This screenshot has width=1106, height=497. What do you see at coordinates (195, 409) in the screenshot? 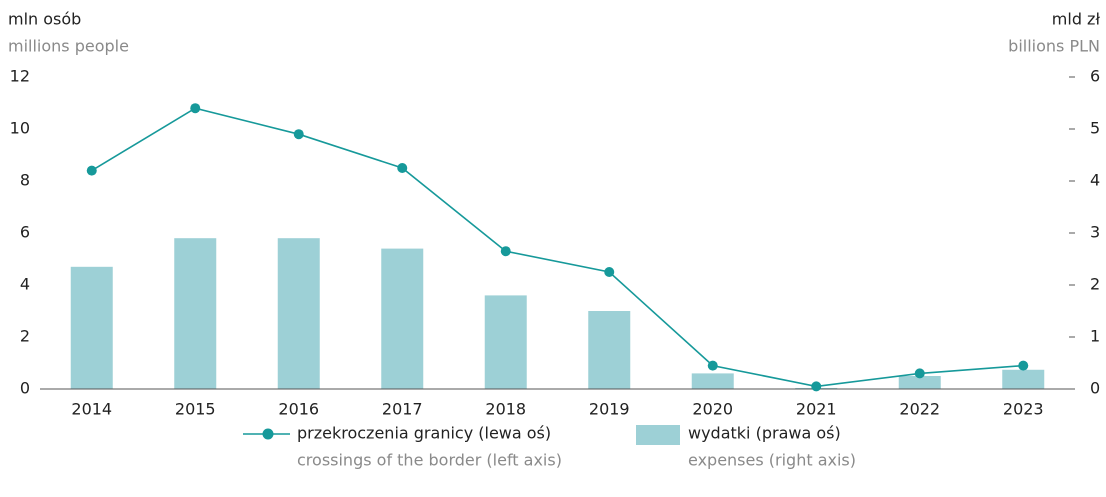
I see `x-tick-label: 2015` at bounding box center [195, 409].